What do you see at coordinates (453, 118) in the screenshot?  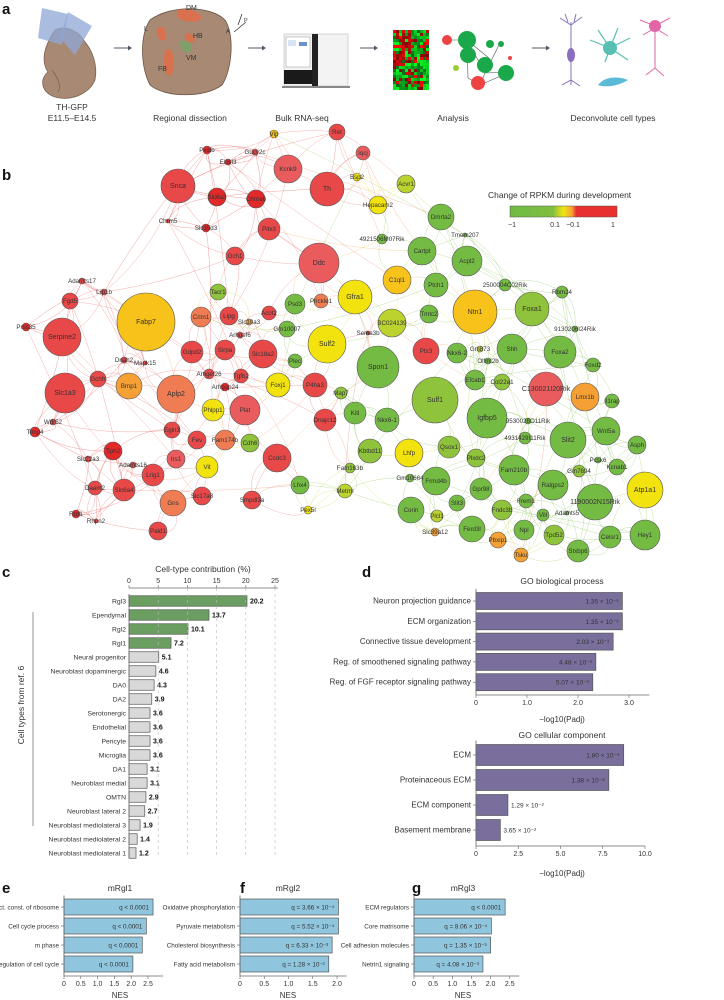 I see `step-caption-analysis: Analysis` at bounding box center [453, 118].